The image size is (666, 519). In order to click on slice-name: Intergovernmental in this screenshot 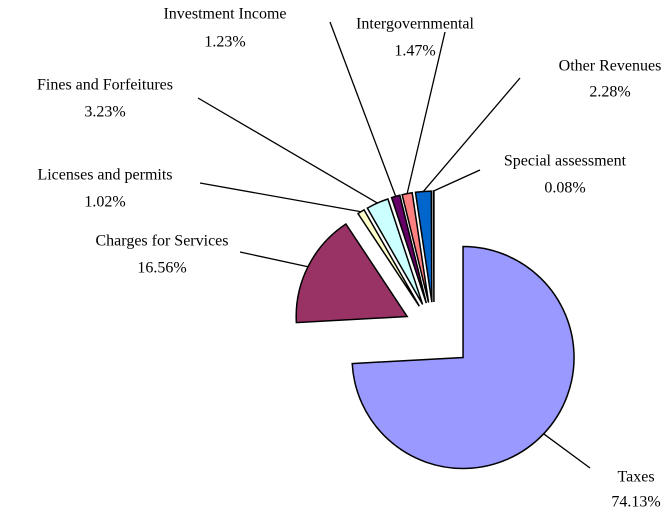, I will do `click(415, 24)`.